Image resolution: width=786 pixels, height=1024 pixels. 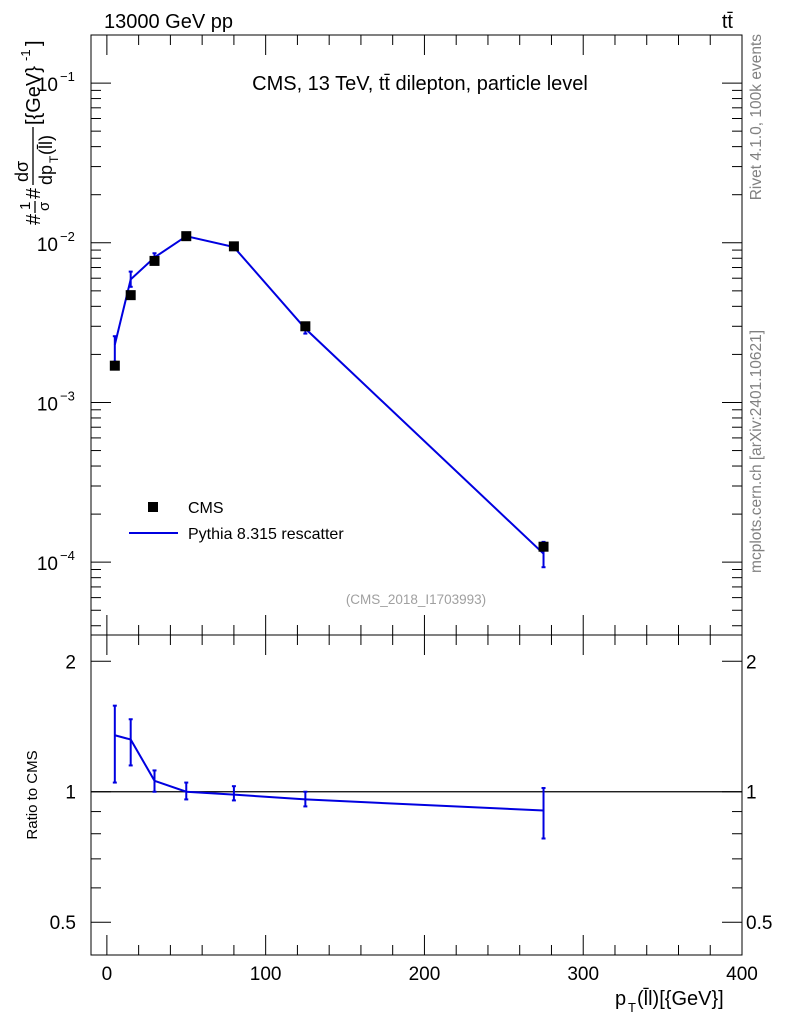 I want to click on main-y-axis-label: # 1 σ # dσ dp T (l̄l) [{GeV} -1 ], so click(x=36, y=132).